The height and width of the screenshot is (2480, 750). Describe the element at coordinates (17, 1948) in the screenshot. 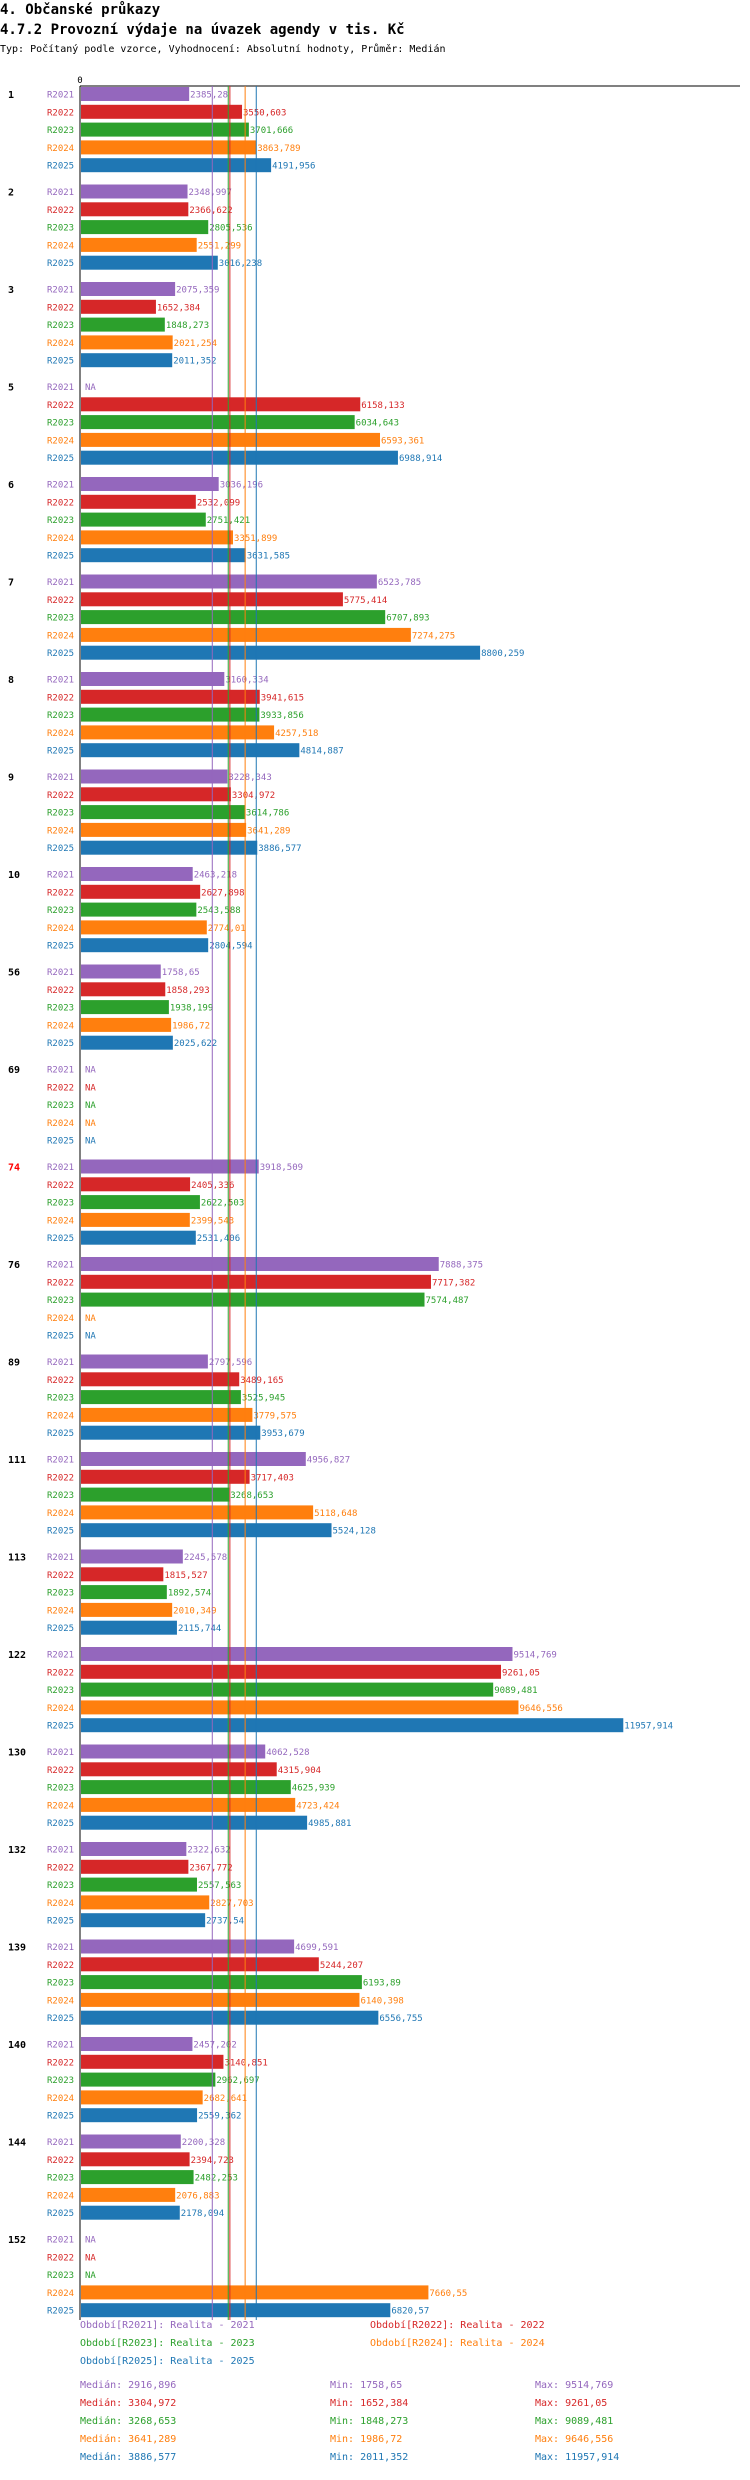

I see `group-label: 139` at that location.